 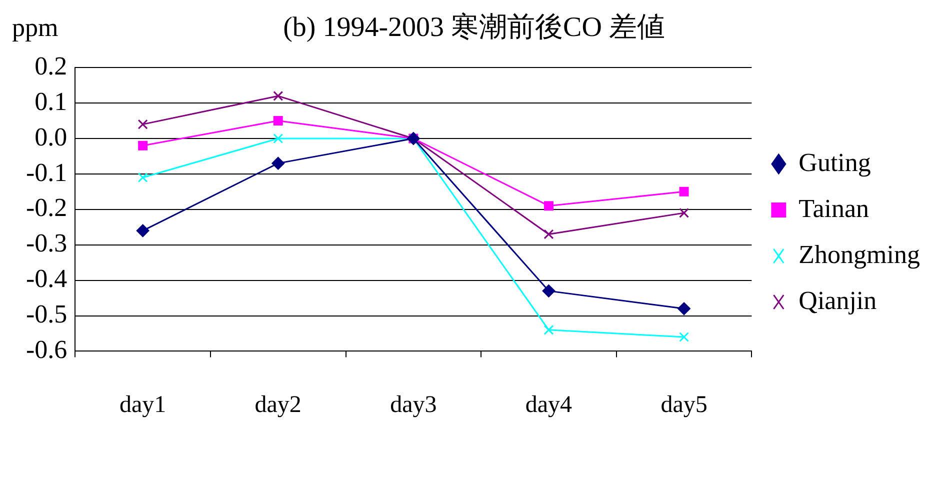 I want to click on y-tick-label: 0.0, so click(x=51, y=137).